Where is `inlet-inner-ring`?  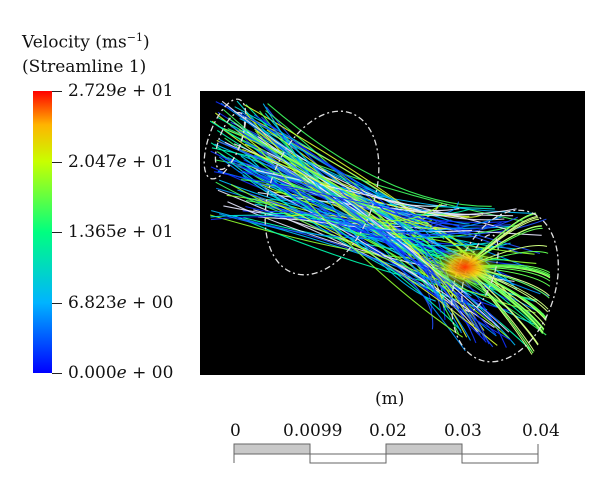
inlet-inner-ring is located at coordinates (230, 141).